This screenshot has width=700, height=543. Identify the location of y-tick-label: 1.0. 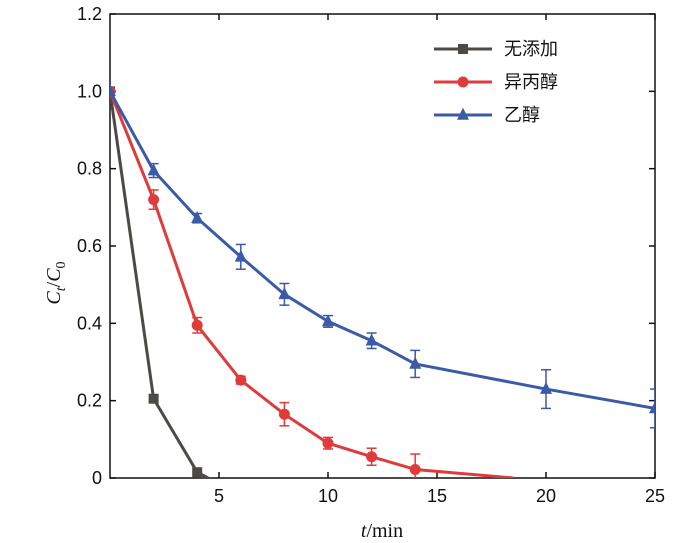
(89, 91).